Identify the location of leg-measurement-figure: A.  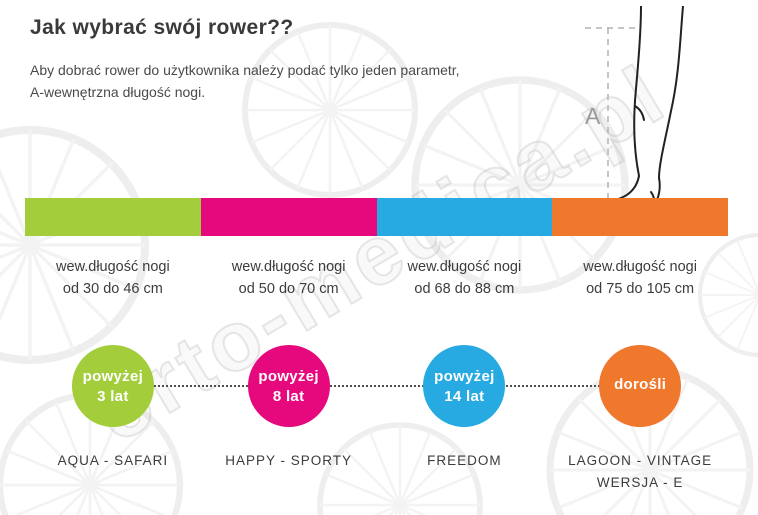
(650, 108).